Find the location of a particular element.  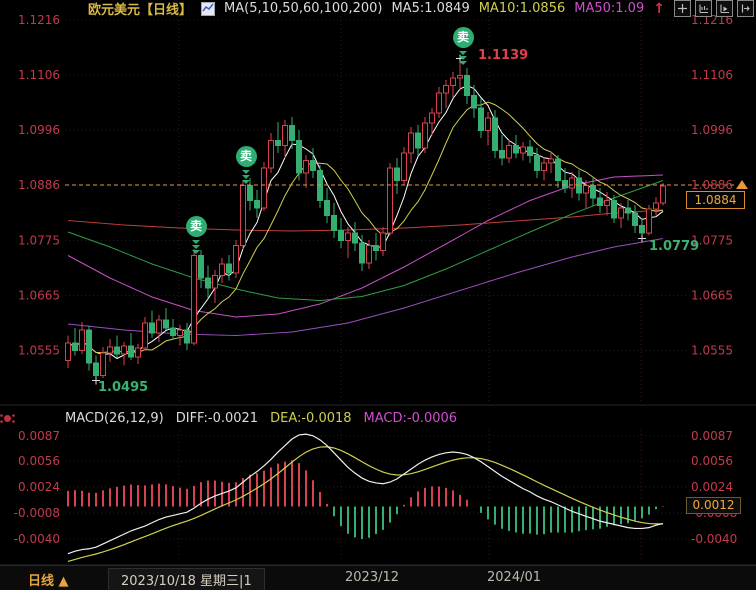

period-selector: 日线 ▲ is located at coordinates (48, 581).